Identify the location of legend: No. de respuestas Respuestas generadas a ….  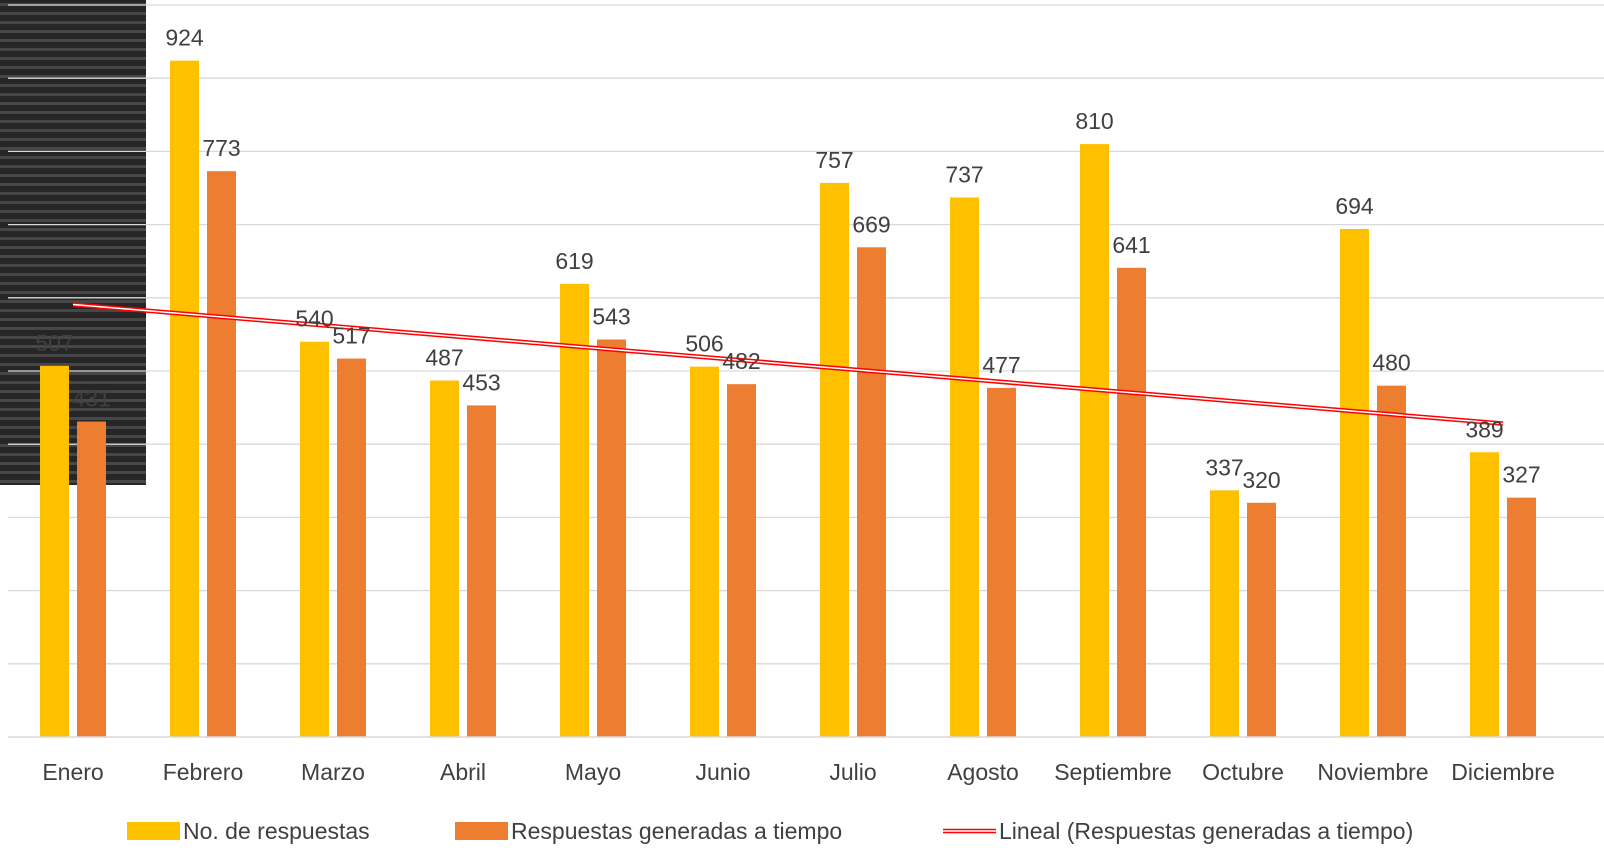
(770, 831).